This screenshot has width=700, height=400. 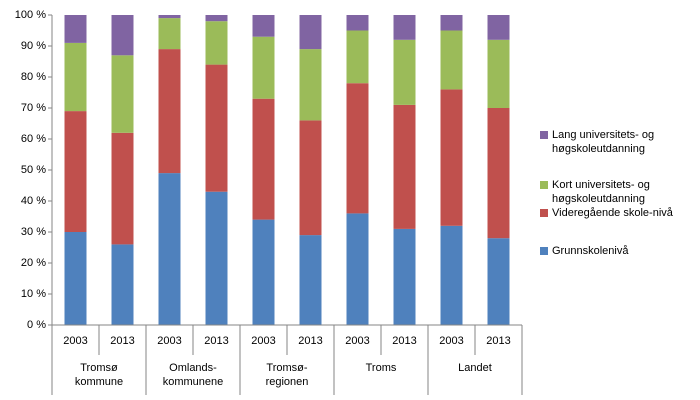 I want to click on y-tick-label: 80 %, so click(x=33, y=77).